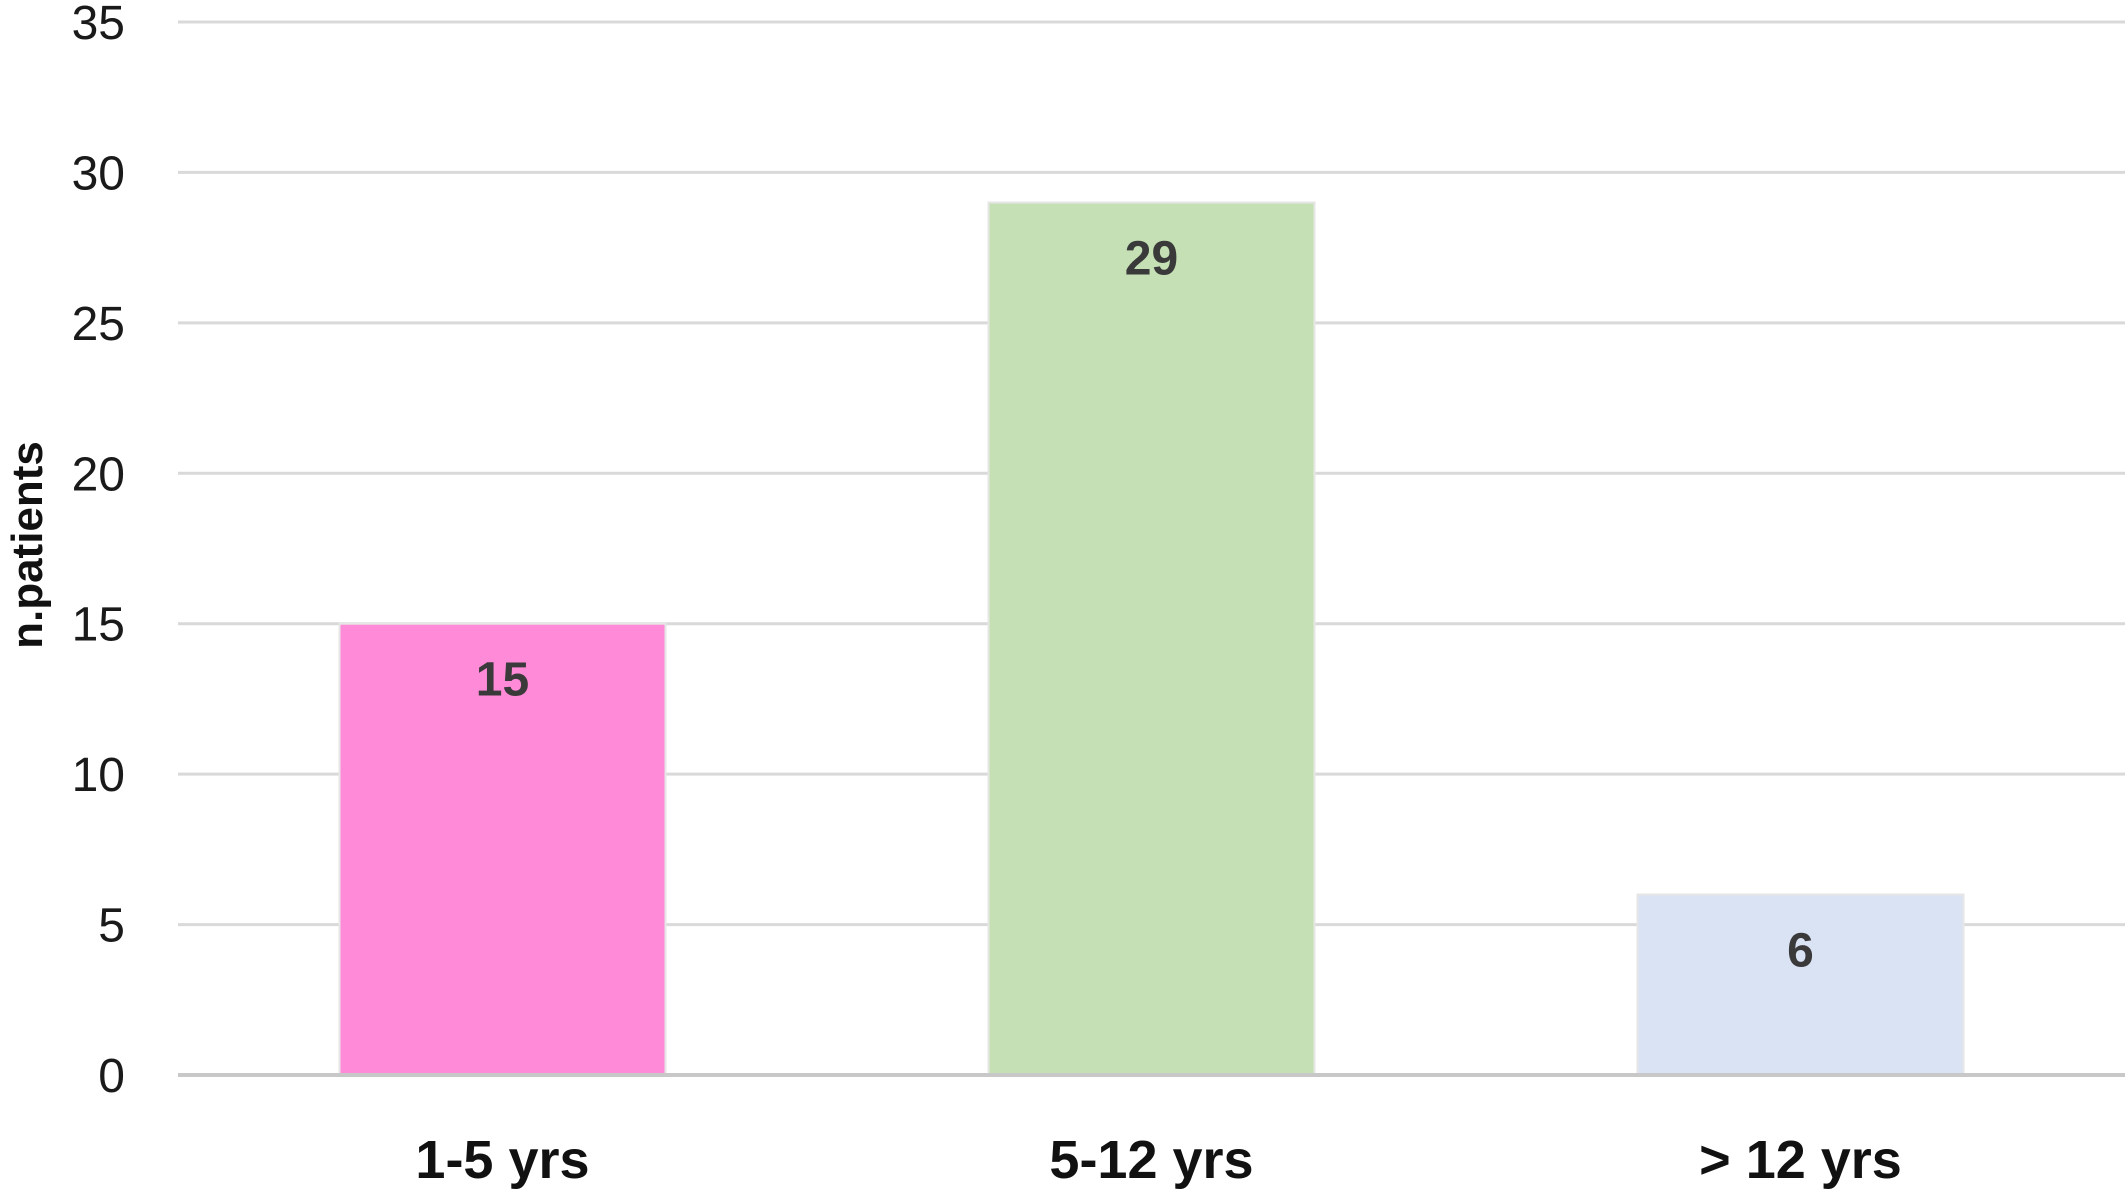 This screenshot has width=2128, height=1193. I want to click on x-category-label-3: > 12 yrs, so click(1800, 1160).